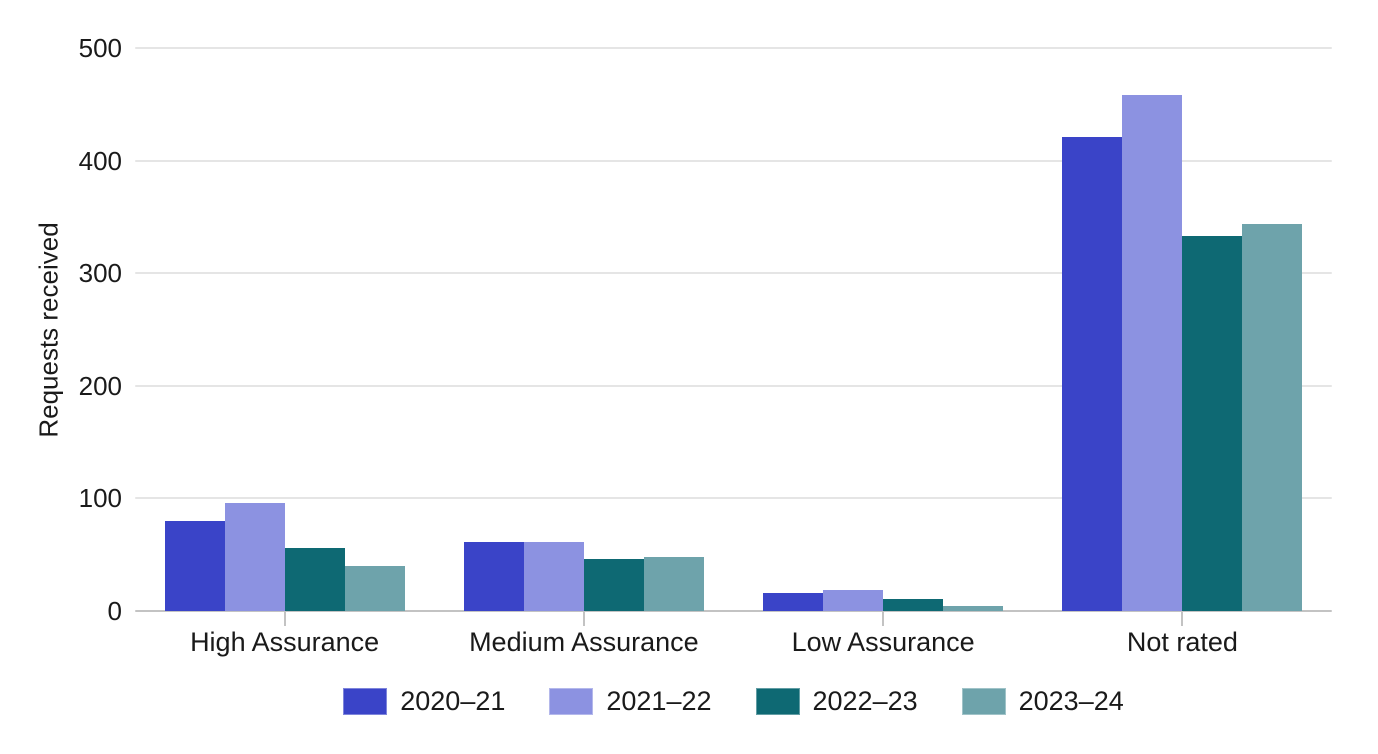  What do you see at coordinates (493, 576) in the screenshot?
I see `bar-2020–21-Medium Assurance` at bounding box center [493, 576].